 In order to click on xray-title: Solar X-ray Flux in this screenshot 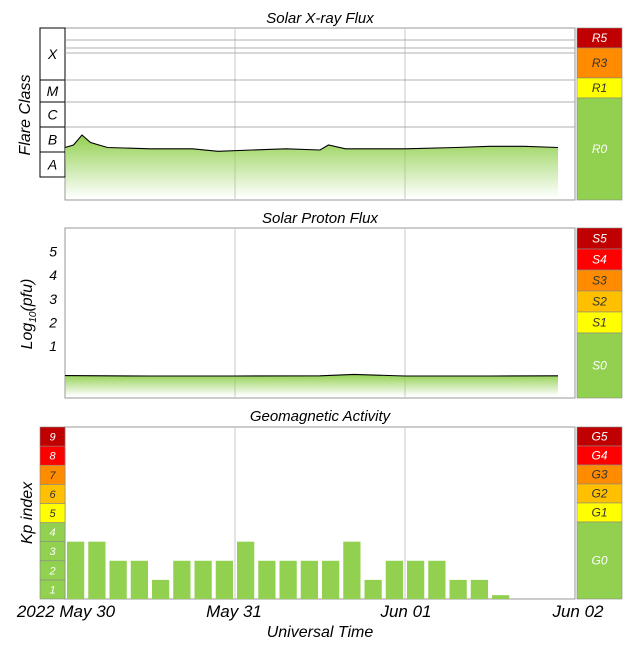, I will do `click(320, 18)`.